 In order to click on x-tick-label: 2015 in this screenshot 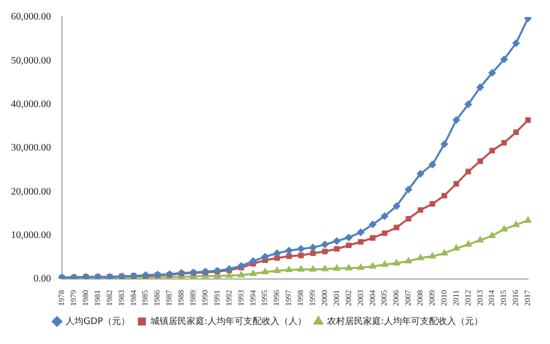, I will do `click(503, 298)`.